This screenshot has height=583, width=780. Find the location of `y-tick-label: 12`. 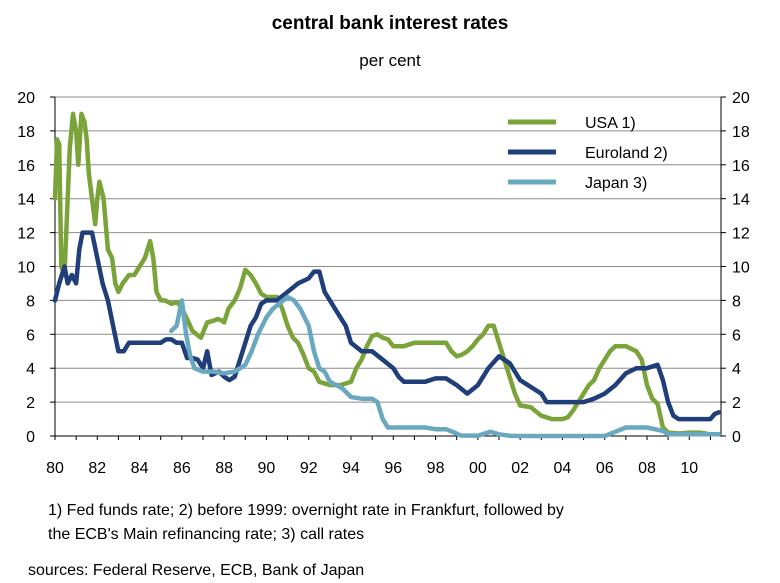

y-tick-label: 12 is located at coordinates (26, 234).